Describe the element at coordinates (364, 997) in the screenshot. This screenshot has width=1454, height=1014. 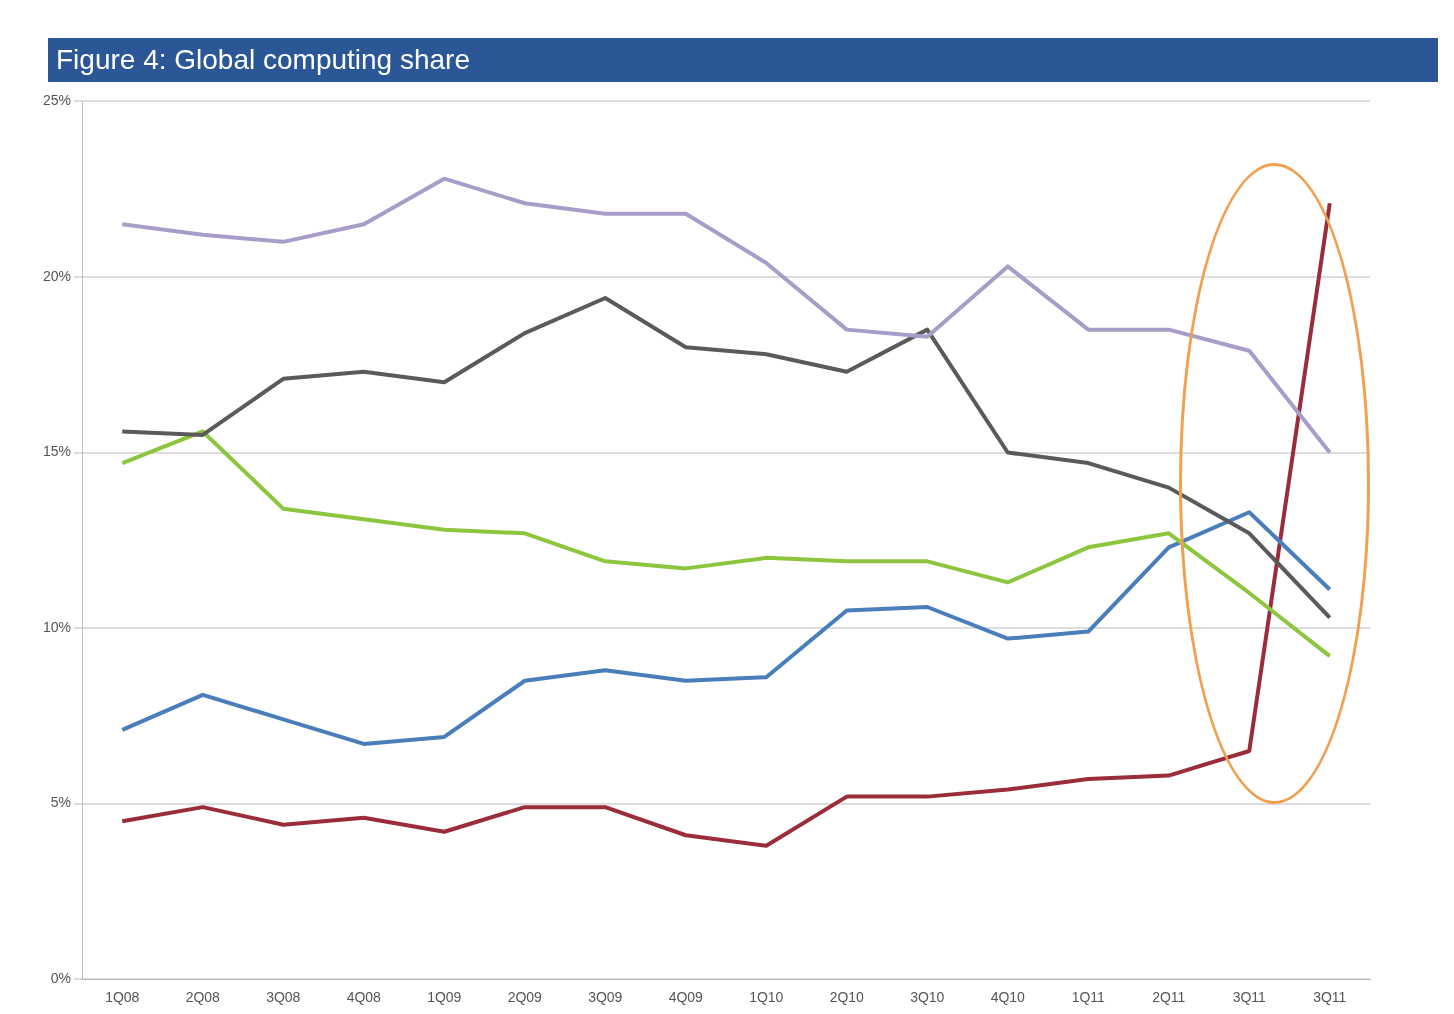
I see `x-tick-label: 4Q08` at that location.